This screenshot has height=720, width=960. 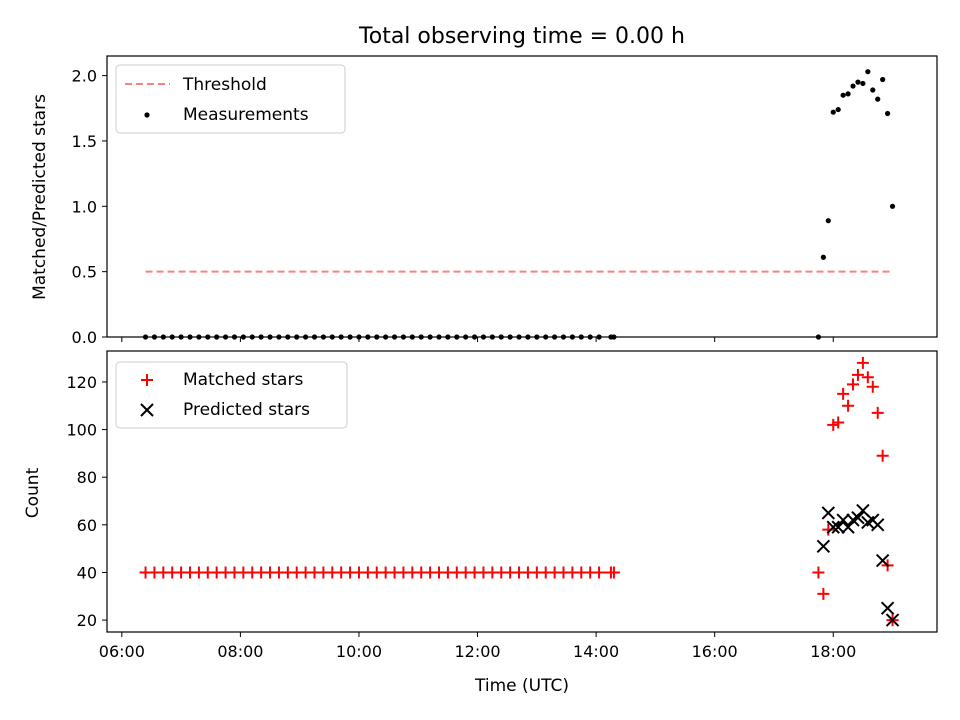 What do you see at coordinates (86, 501) in the screenshot?
I see `bottom-y-ticks: 20 40 60 80 100 120` at bounding box center [86, 501].